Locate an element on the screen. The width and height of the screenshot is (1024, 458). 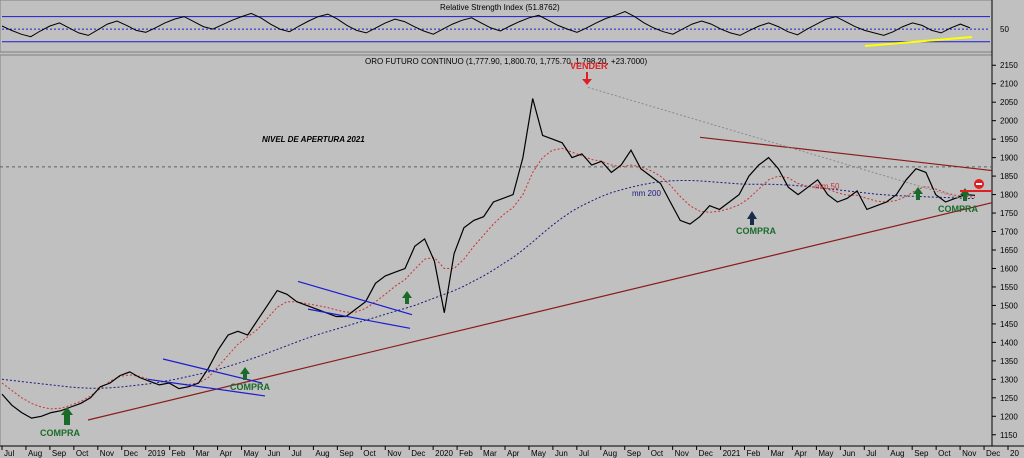
y-tick-label: 1550 is located at coordinates (1009, 287).